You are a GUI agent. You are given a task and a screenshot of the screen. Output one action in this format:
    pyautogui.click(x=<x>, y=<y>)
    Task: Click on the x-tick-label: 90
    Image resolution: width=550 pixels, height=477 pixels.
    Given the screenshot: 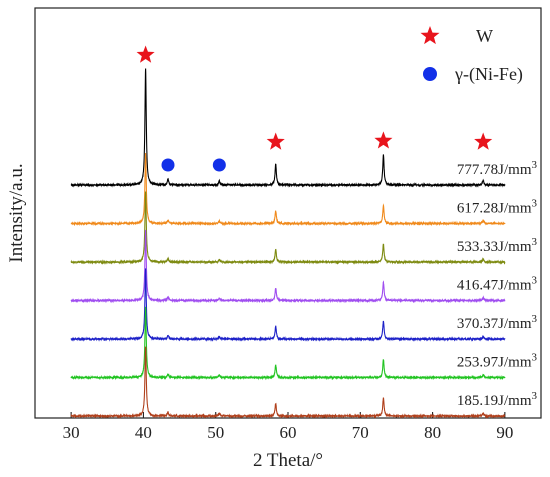 What is the action you would take?
    pyautogui.click(x=504, y=432)
    